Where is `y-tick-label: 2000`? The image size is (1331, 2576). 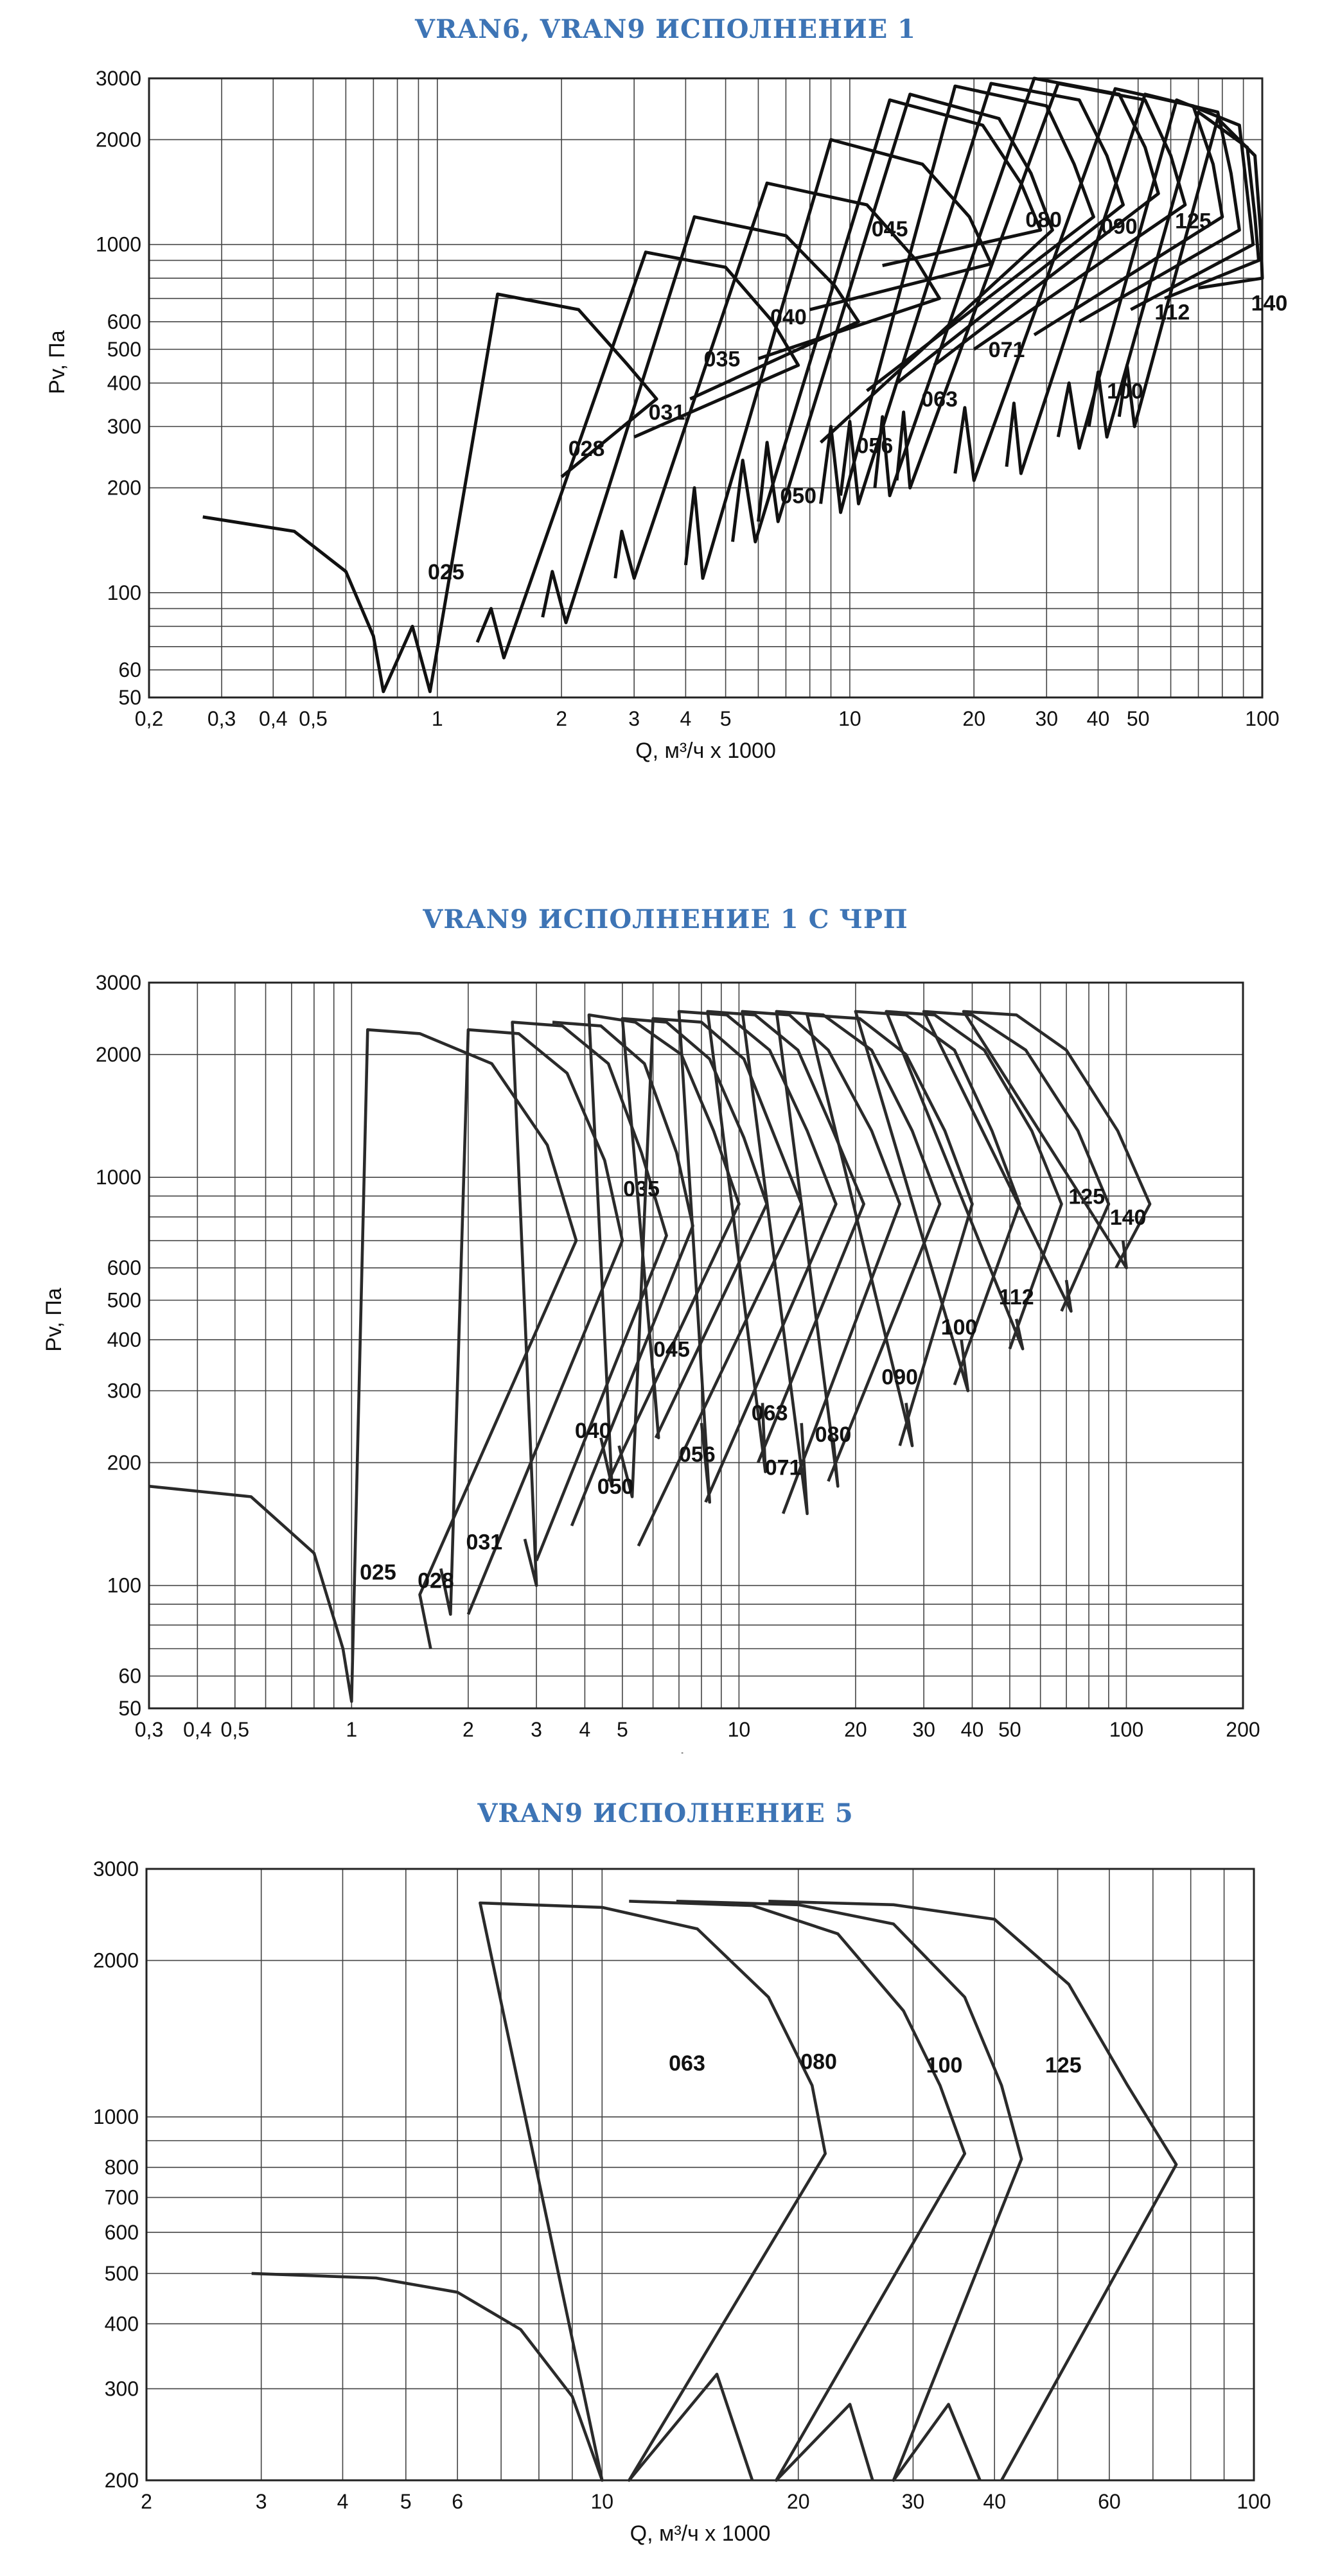 y-tick-label: 2000 is located at coordinates (118, 1054).